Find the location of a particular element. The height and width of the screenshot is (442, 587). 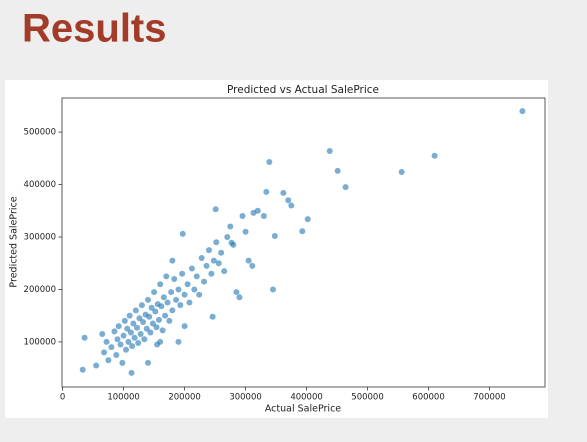

slide-title: Results is located at coordinates (94, 29).